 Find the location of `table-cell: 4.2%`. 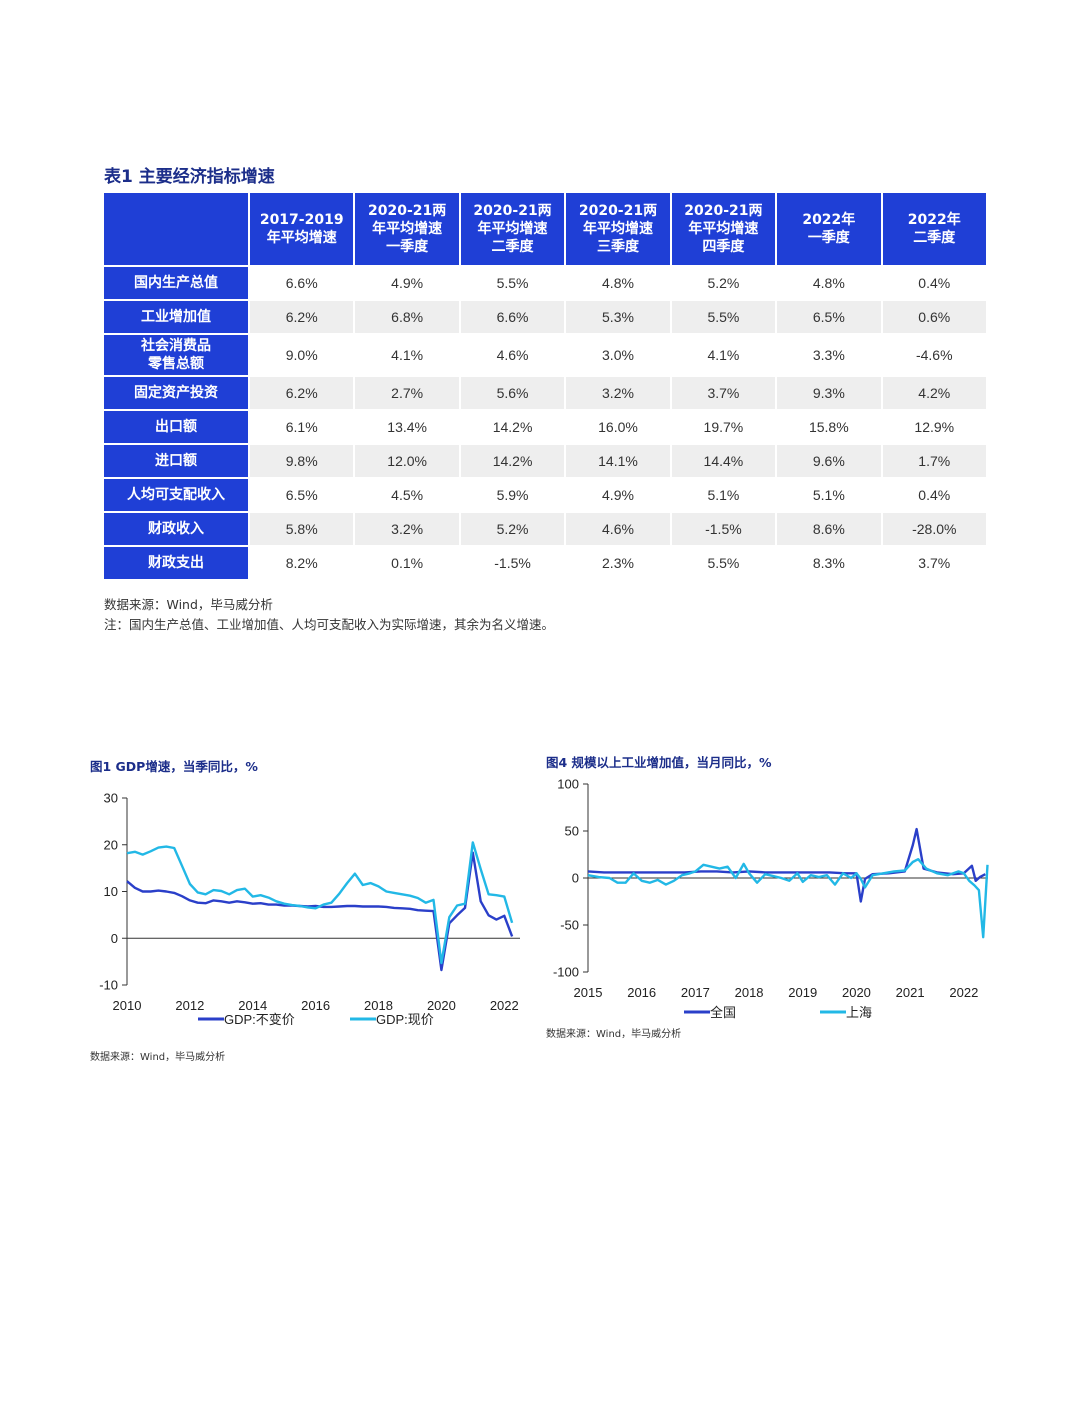

table-cell: 4.2% is located at coordinates (934, 393).